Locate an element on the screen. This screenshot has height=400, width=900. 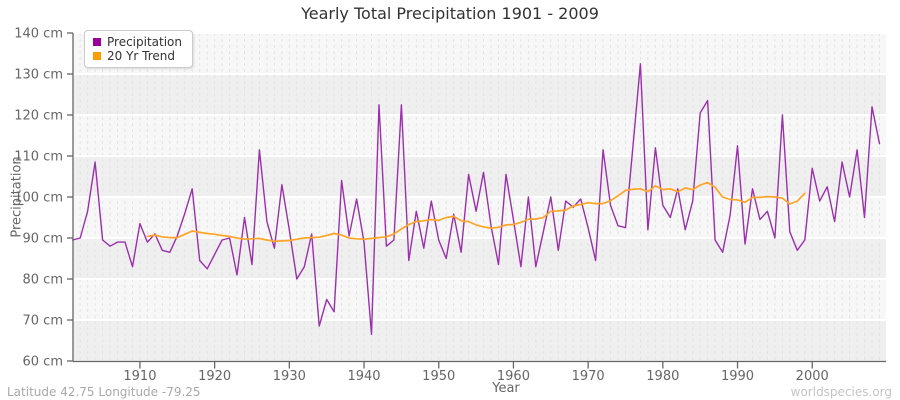
y-axis-title: Precipitation is located at coordinates (17, 197).